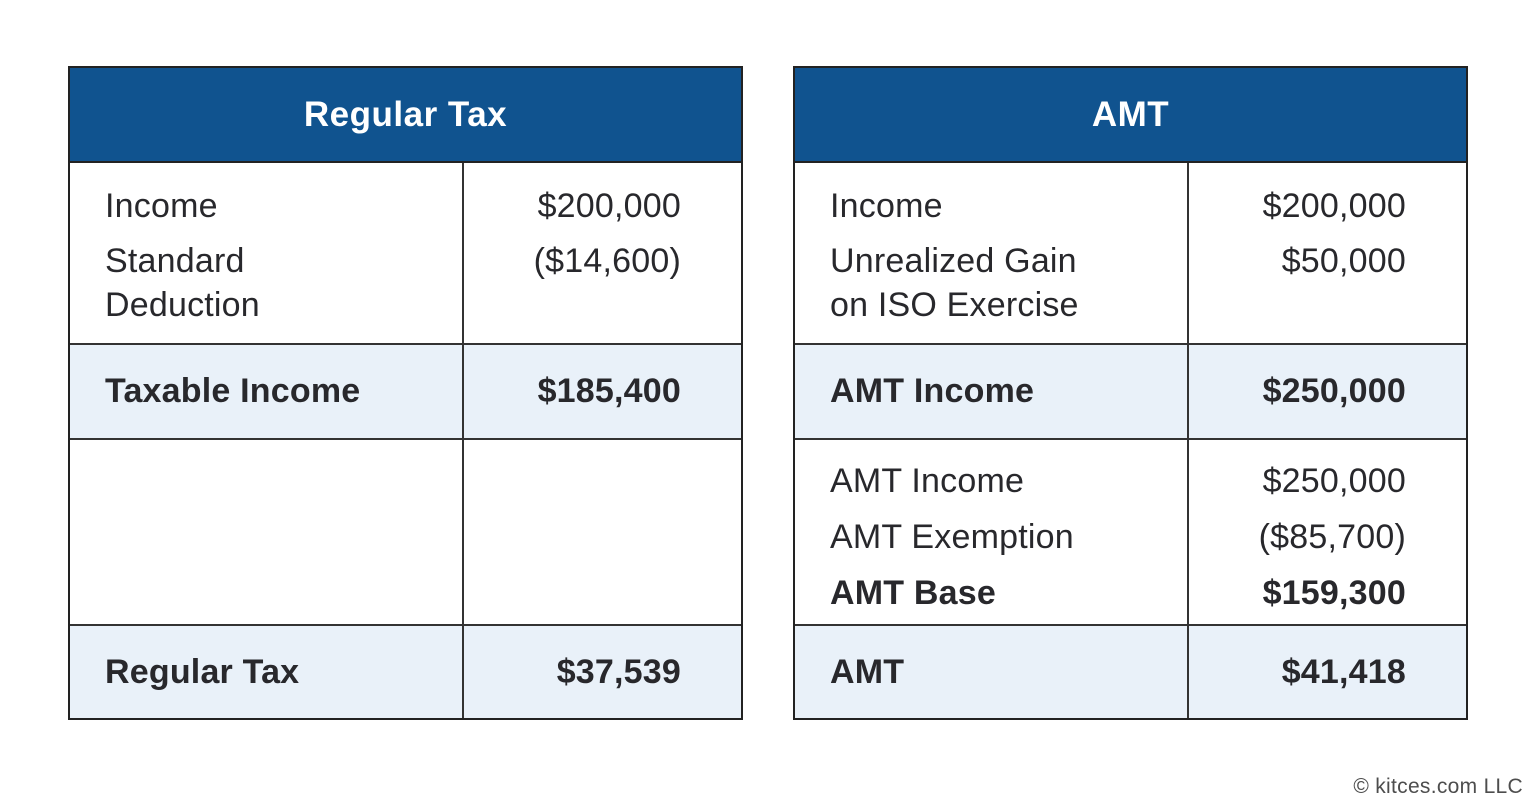  I want to click on table-row: Regular Tax $37,539, so click(405, 672).